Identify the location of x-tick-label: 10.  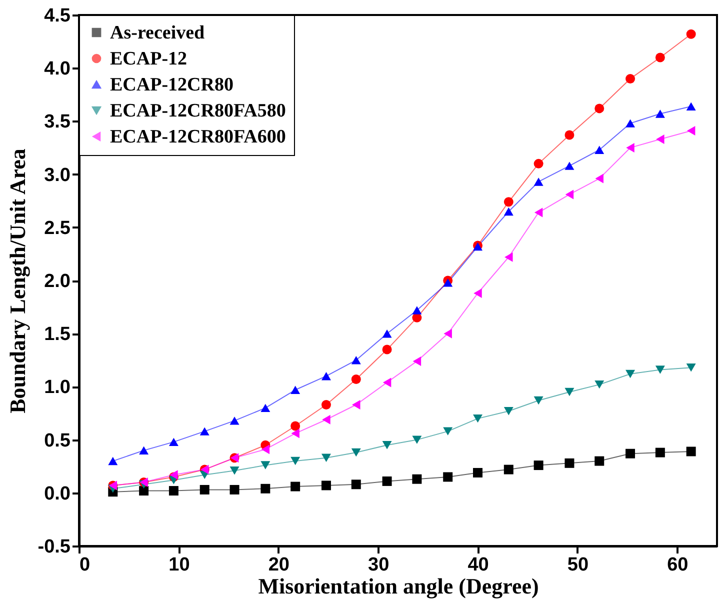
(179, 565).